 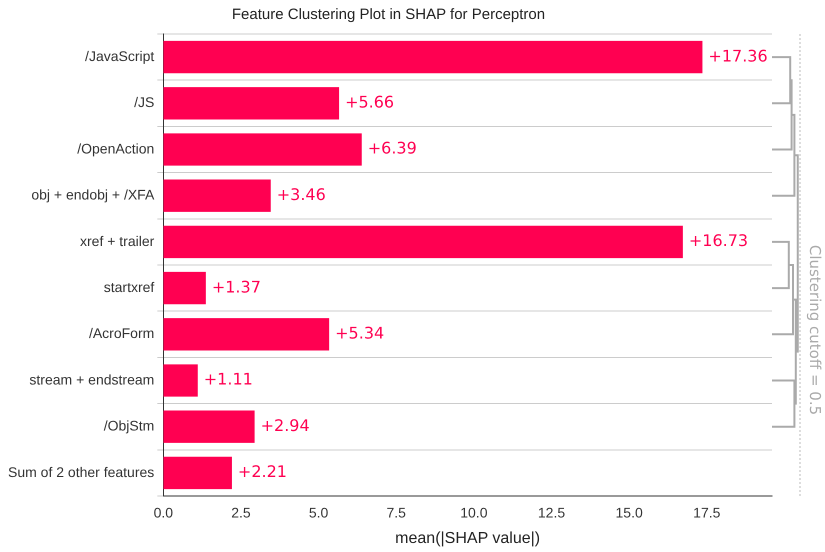 I want to click on x-tick-label: 10.0, so click(x=474, y=512).